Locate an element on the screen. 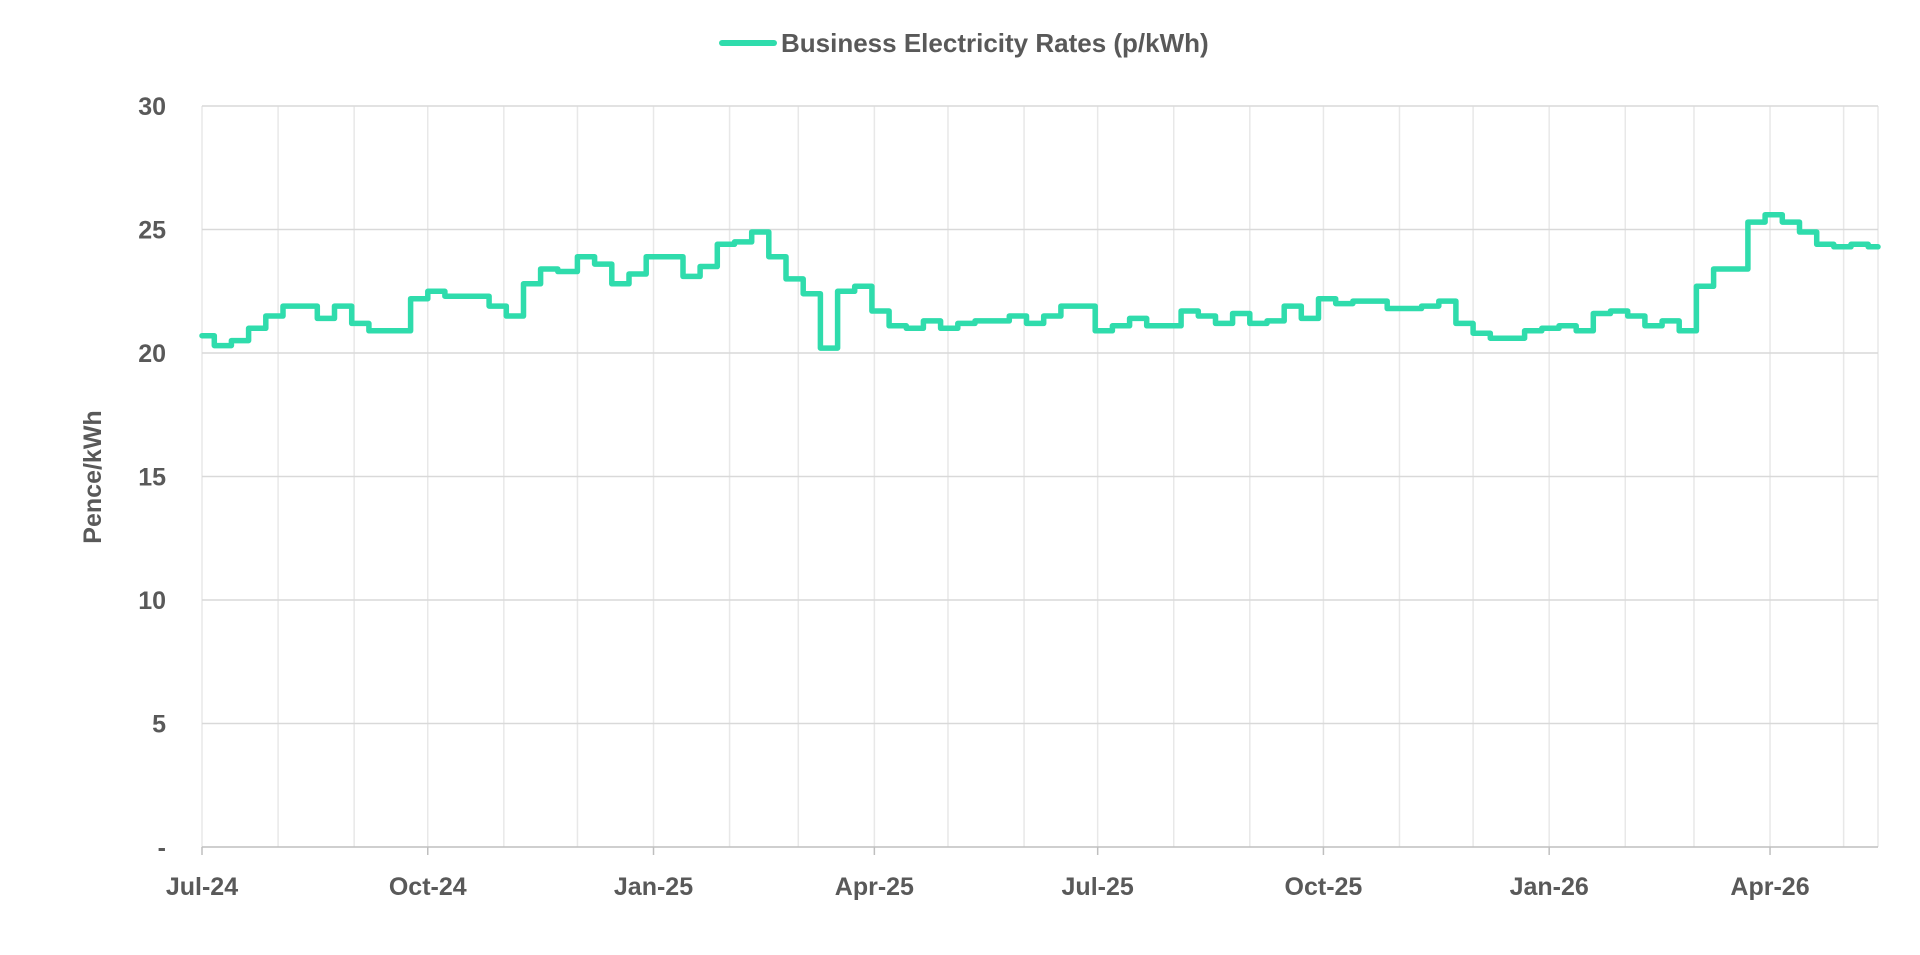  y-axis-tick-labels: 30 25 20 15 10 5 - is located at coordinates (152, 477).